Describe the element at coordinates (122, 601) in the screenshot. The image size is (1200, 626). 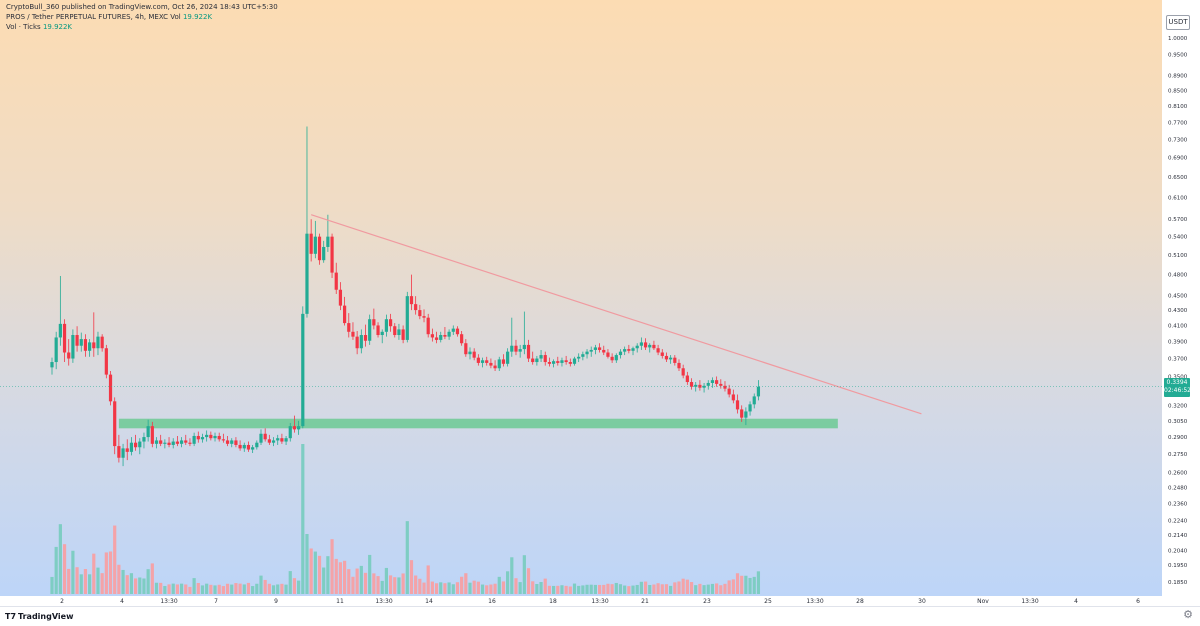
I see `time-tick-label: 4` at that location.